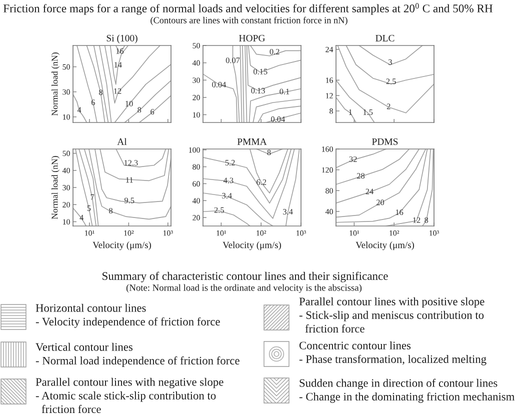  What do you see at coordinates (275, 51) in the screenshot?
I see `annotation: 0.2` at bounding box center [275, 51].